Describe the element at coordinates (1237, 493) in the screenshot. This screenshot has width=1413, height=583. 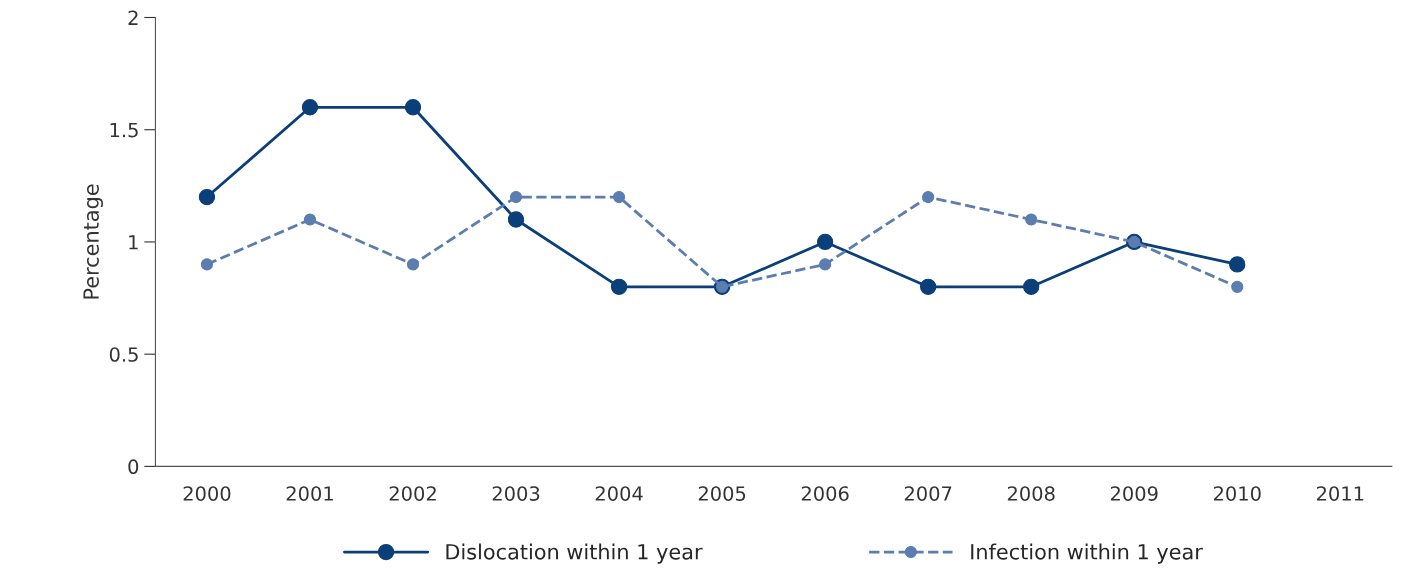
I see `x-tick-label: 2010` at that location.